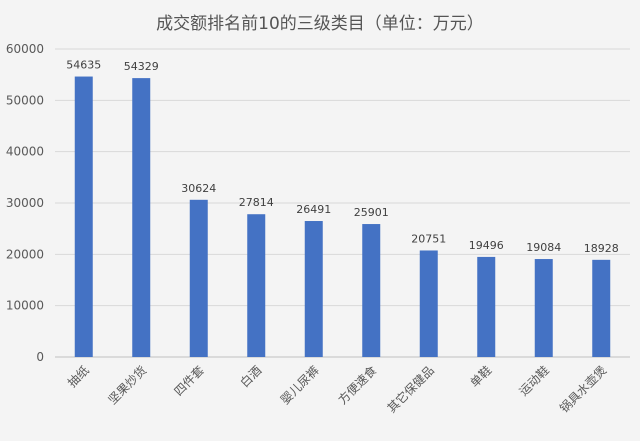  Describe the element at coordinates (127, 385) in the screenshot. I see `x-tick-label: 坚果炒货` at that location.